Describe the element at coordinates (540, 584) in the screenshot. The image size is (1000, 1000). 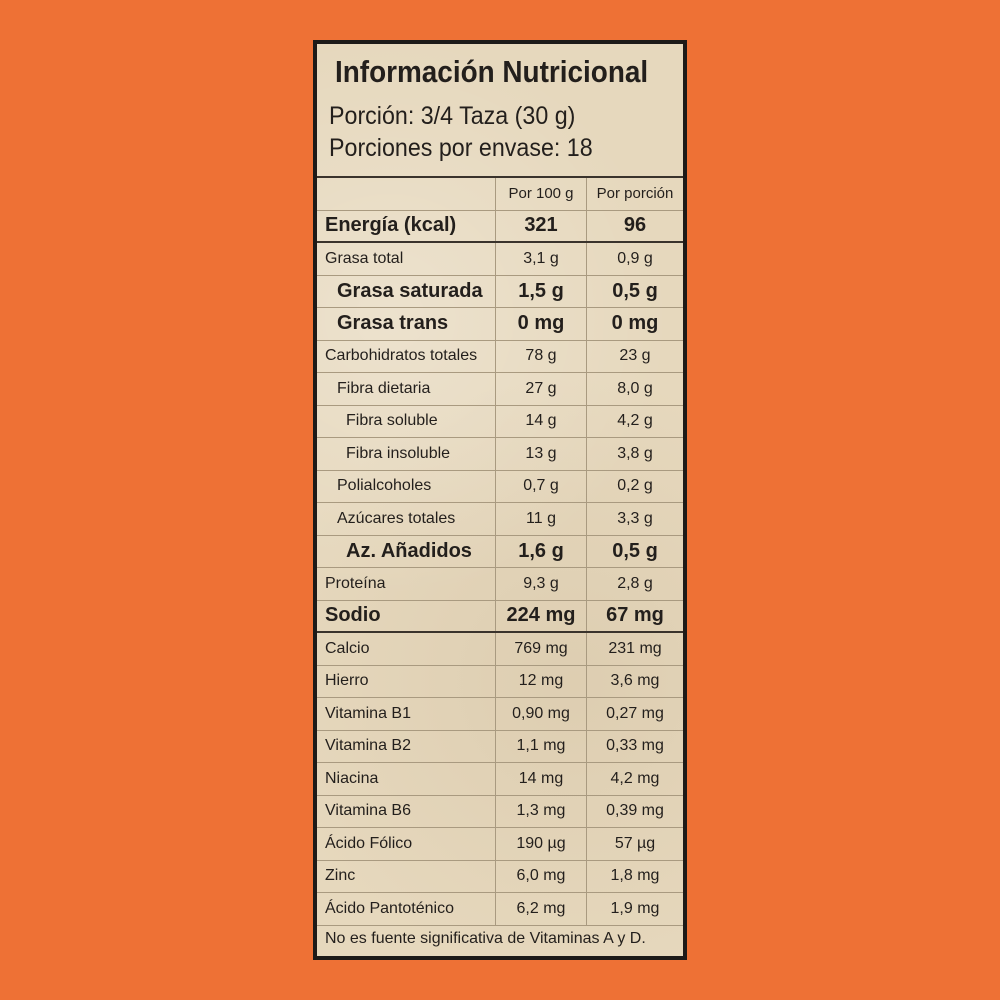
I see `value-per-100g: 9,3 g` at that location.